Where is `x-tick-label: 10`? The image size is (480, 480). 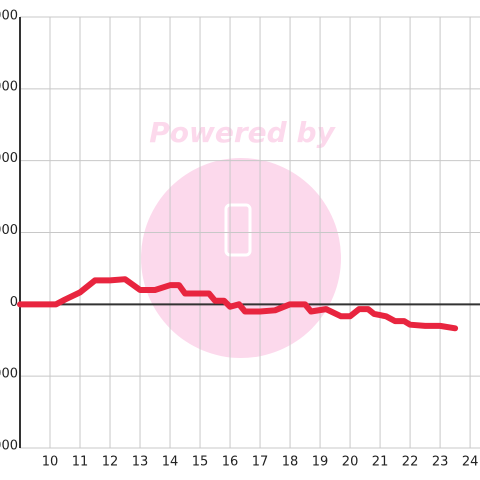 x-tick-label: 10 is located at coordinates (50, 462).